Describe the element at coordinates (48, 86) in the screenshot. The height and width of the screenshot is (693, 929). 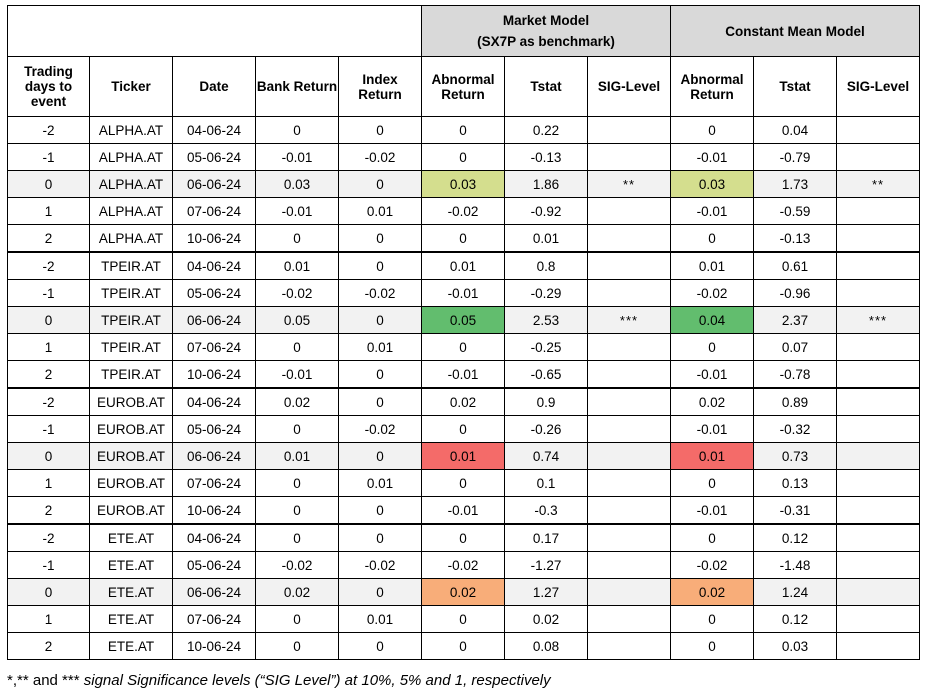
I see `col-trading-days-header: Trading days to event` at that location.